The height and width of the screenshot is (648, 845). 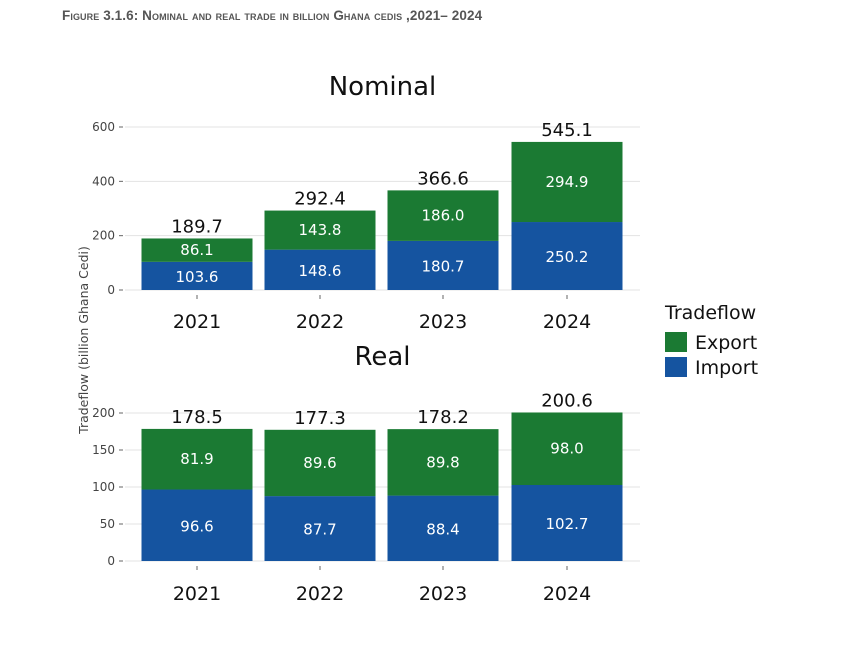 I want to click on real-label-import: 102.7, so click(x=567, y=524).